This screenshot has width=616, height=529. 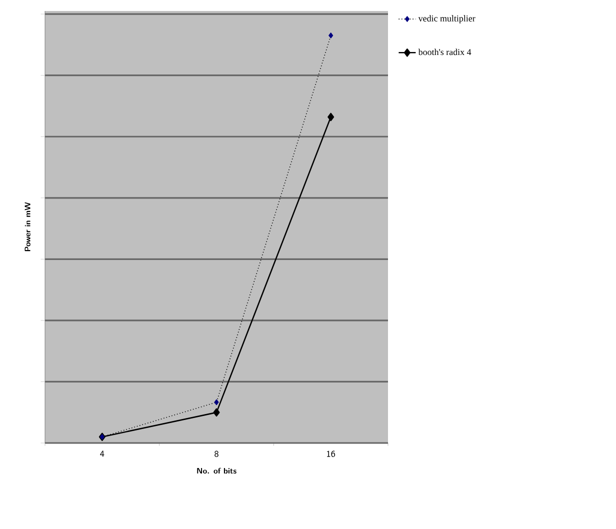 What do you see at coordinates (445, 52) in the screenshot?
I see `legend-label: booth's radix 4` at bounding box center [445, 52].